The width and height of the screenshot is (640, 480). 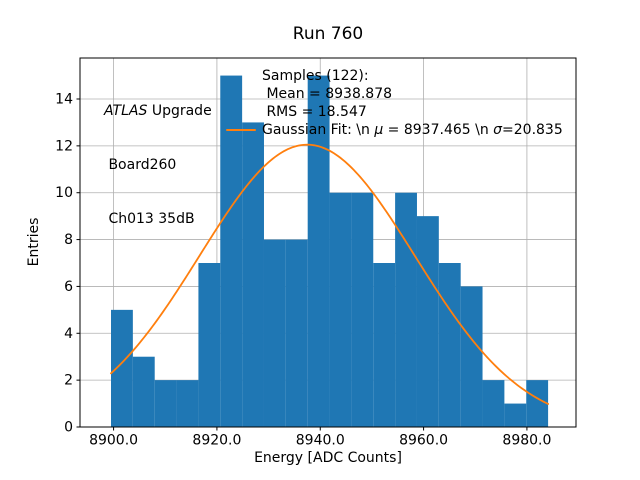 I want to click on y-tick-label: 10, so click(x=64, y=193).